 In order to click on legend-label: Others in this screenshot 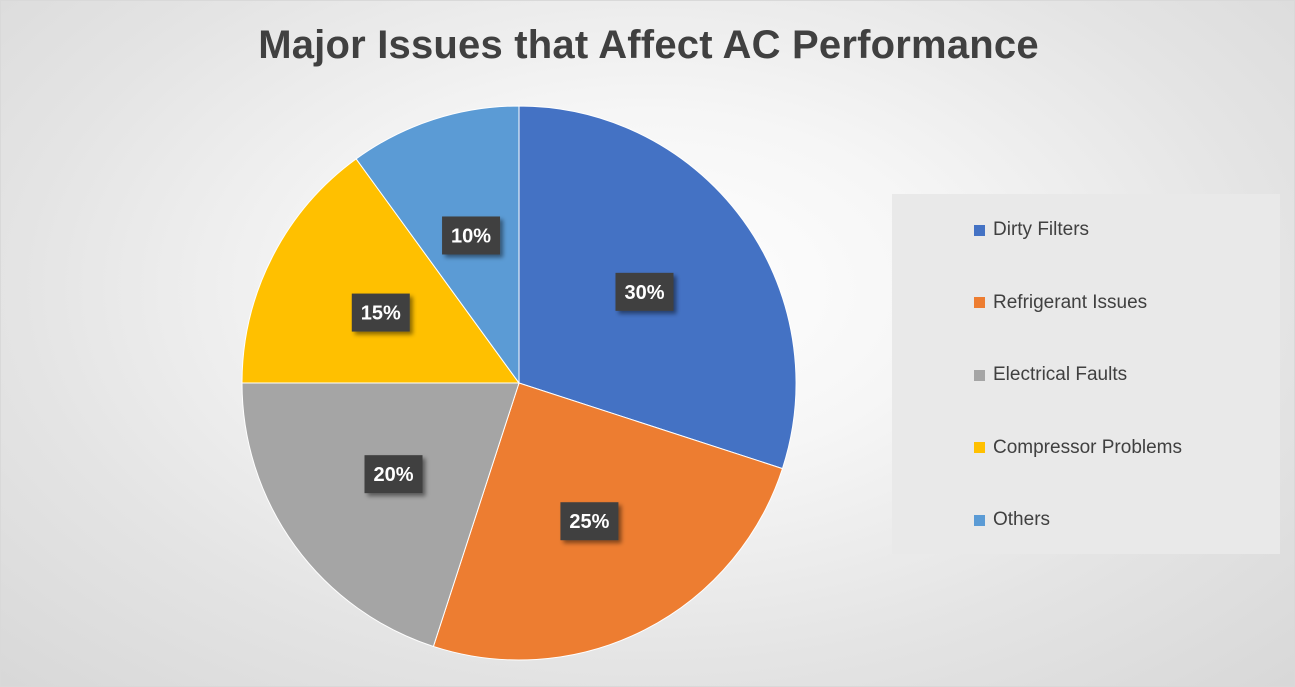, I will do `click(1022, 519)`.